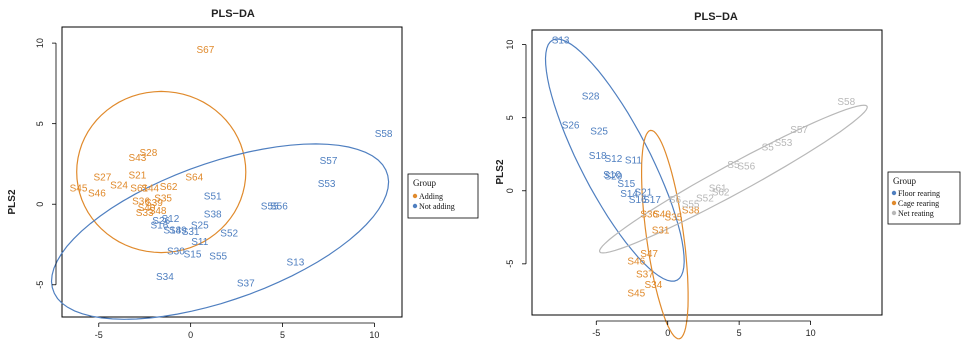 The image size is (961, 348). I want to click on legend-marker-net-reating, so click(894, 213).